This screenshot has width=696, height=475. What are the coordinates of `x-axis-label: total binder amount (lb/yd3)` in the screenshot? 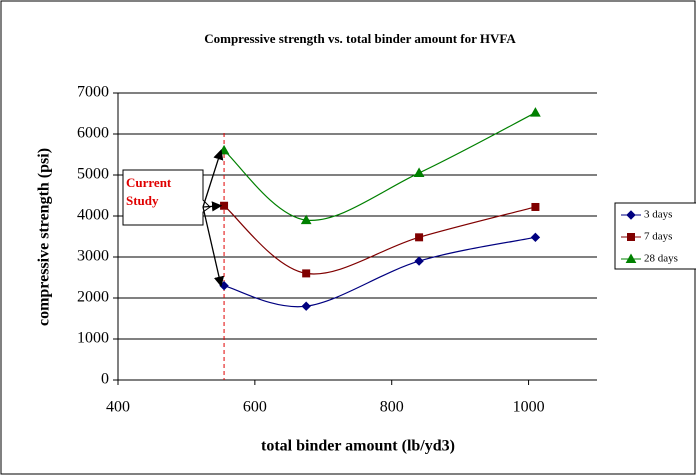 It's located at (358, 446).